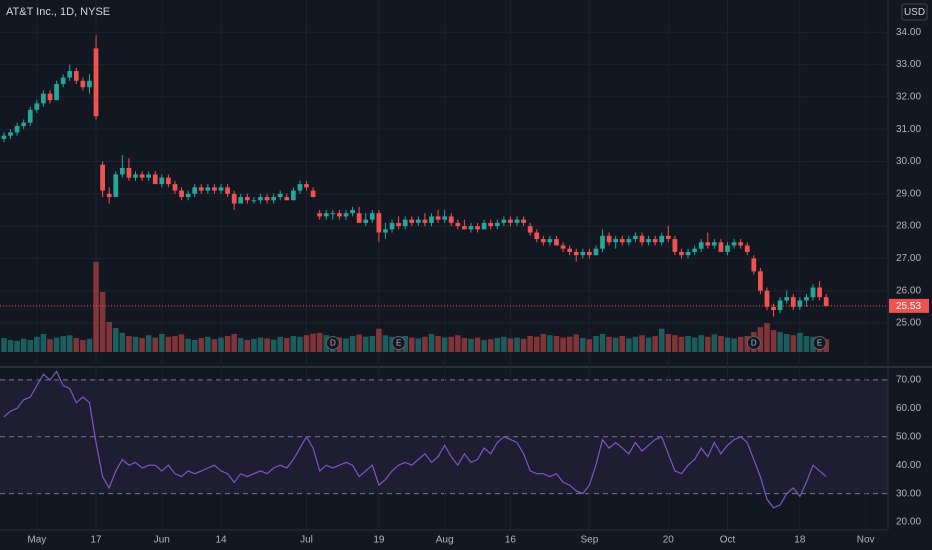 This screenshot has width=932, height=550. Describe the element at coordinates (754, 343) in the screenshot. I see `event-label: D` at that location.